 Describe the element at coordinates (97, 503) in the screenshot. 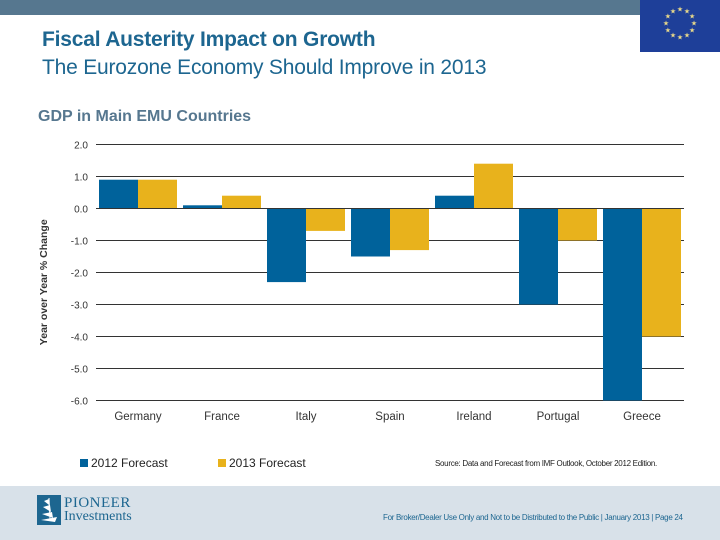

I see `logo-line1: PIONEER` at that location.